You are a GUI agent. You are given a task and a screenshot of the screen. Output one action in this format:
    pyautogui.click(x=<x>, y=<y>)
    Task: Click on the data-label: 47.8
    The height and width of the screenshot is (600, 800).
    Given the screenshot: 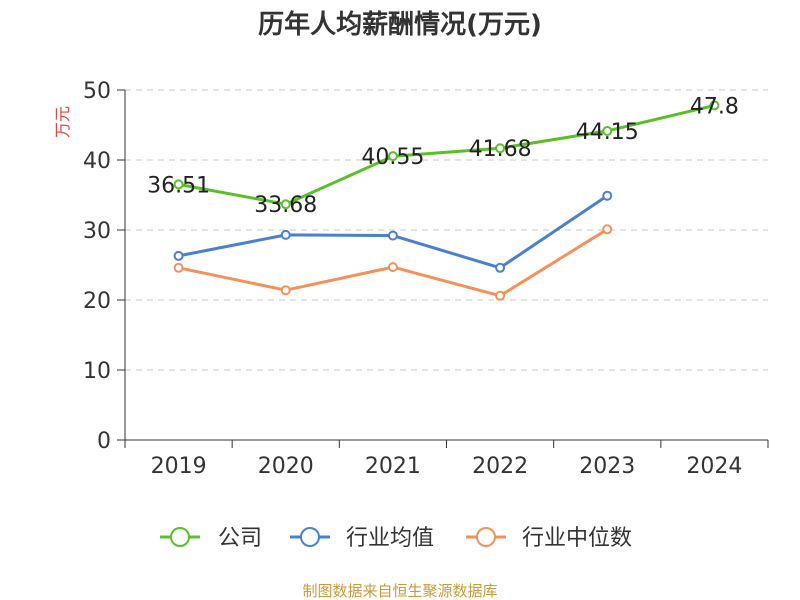 What is the action you would take?
    pyautogui.click(x=714, y=106)
    